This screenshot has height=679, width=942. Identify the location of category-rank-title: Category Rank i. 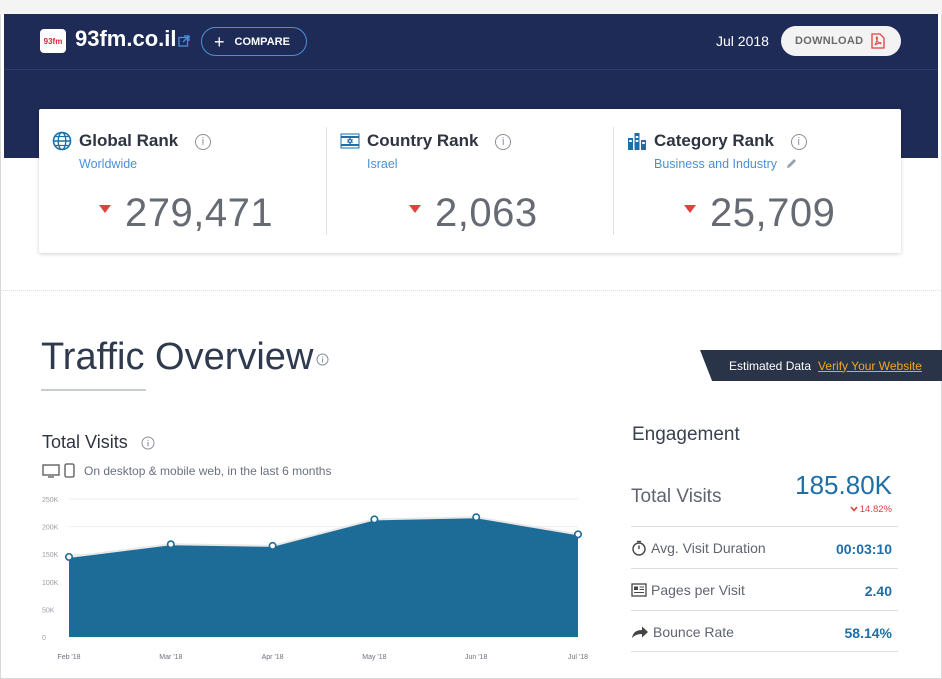
(730, 141).